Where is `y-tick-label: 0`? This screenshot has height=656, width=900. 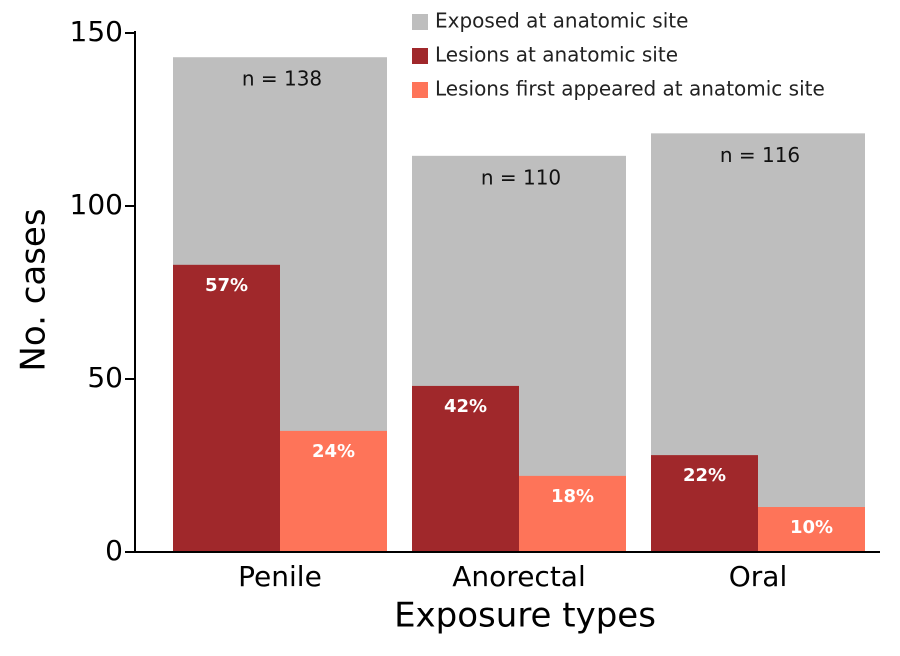 y-tick-label: 0 is located at coordinates (114, 550).